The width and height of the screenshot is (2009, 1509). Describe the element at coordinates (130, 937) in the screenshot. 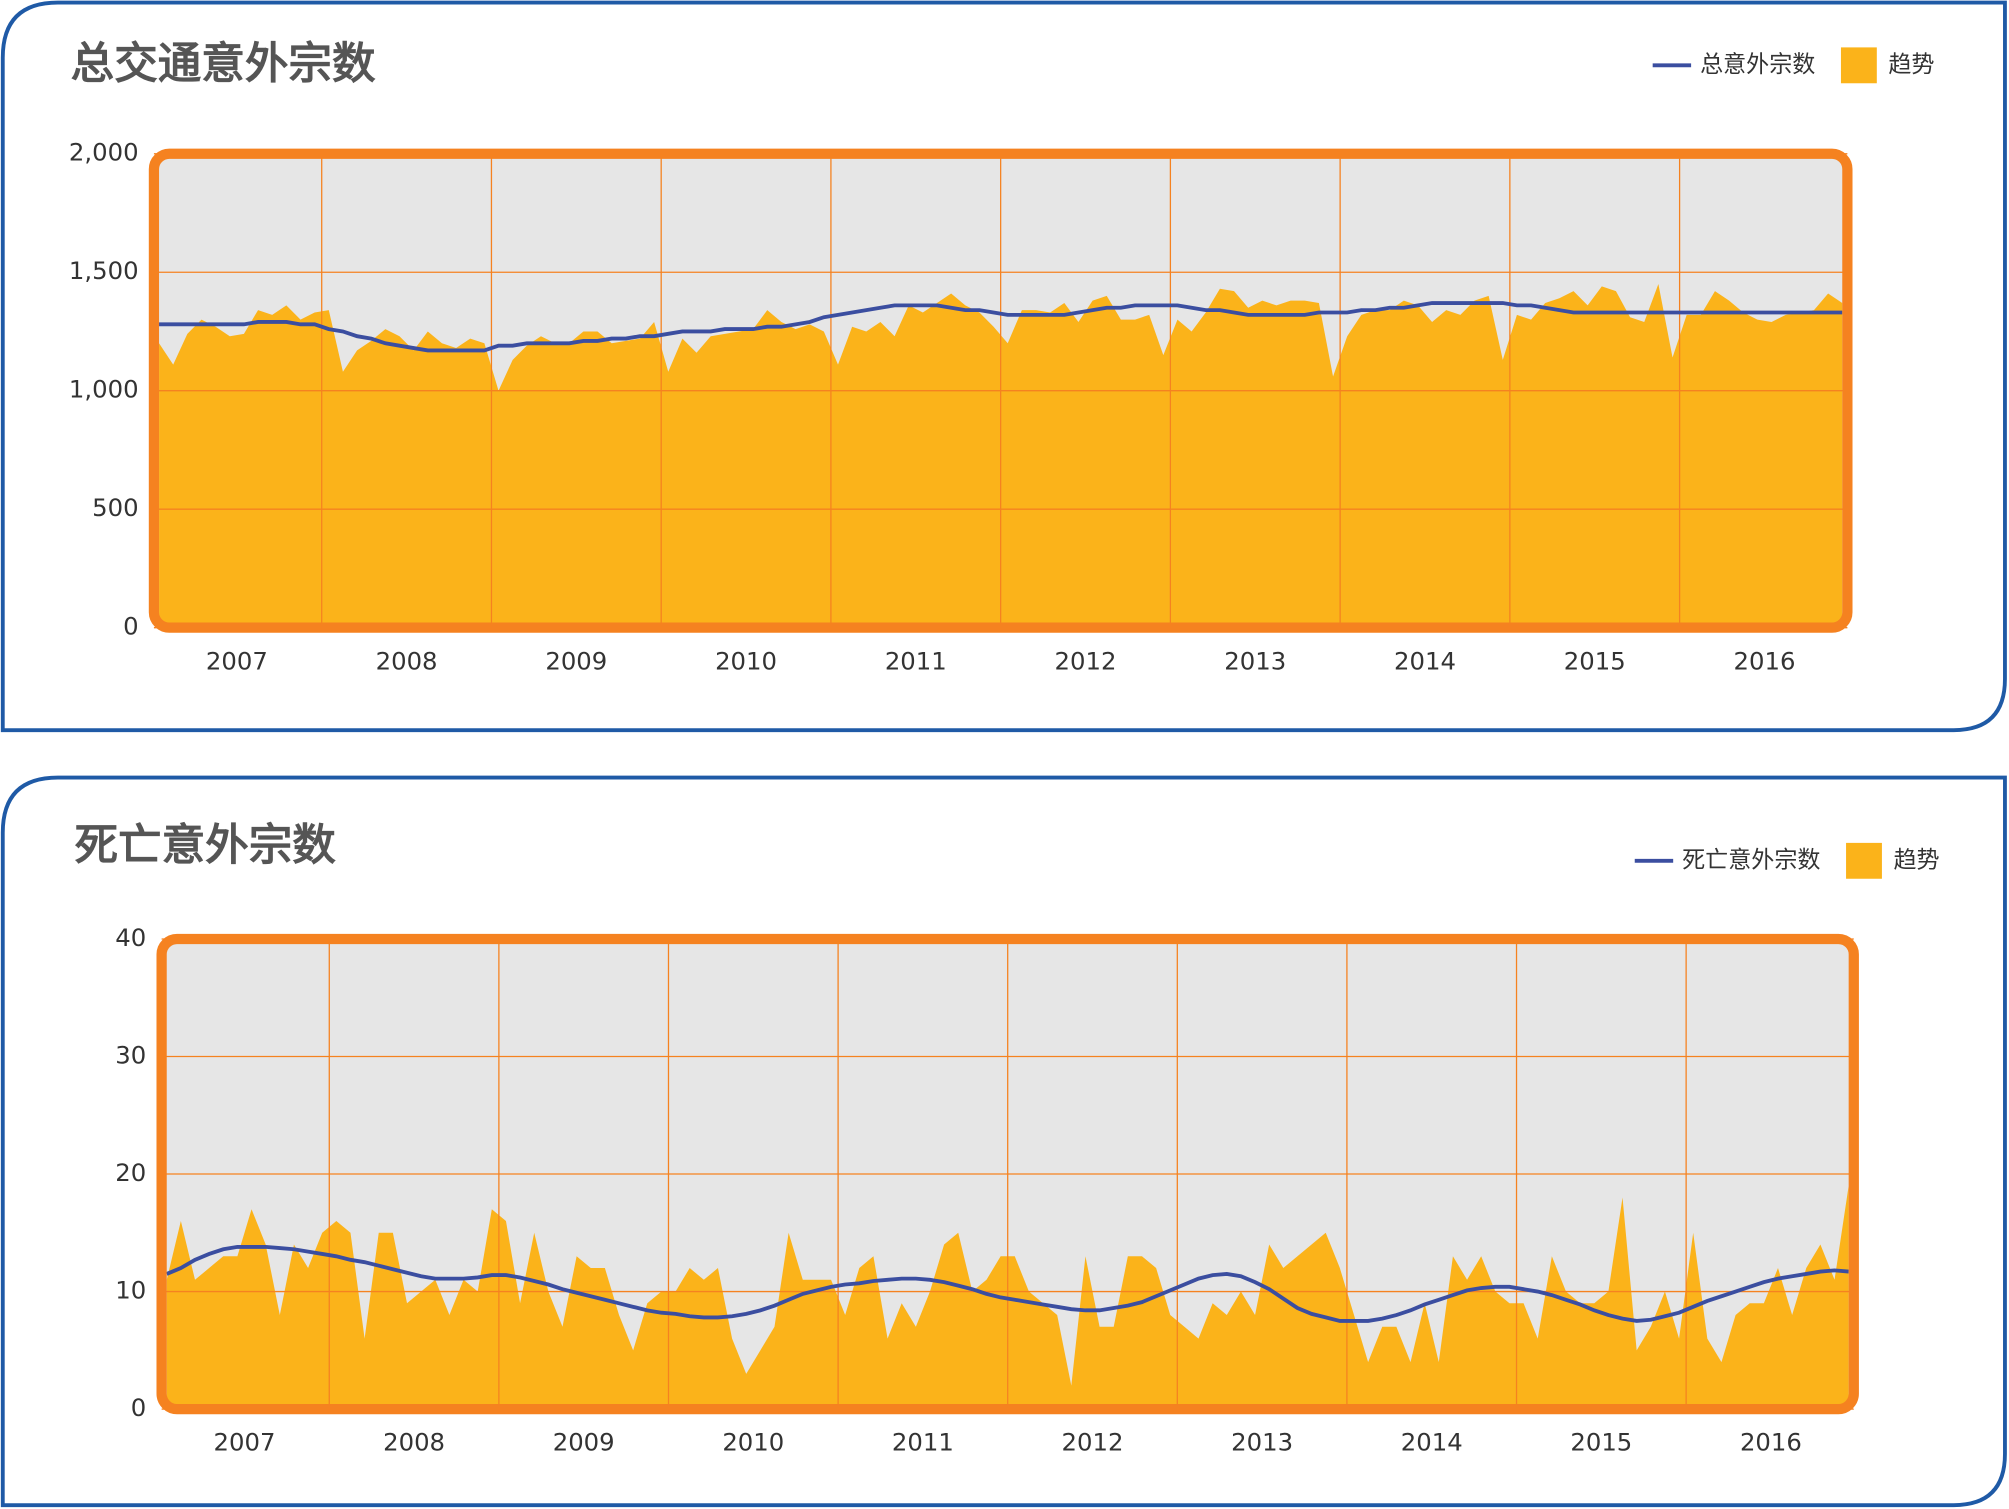

I see `y-tick-label: 40` at that location.